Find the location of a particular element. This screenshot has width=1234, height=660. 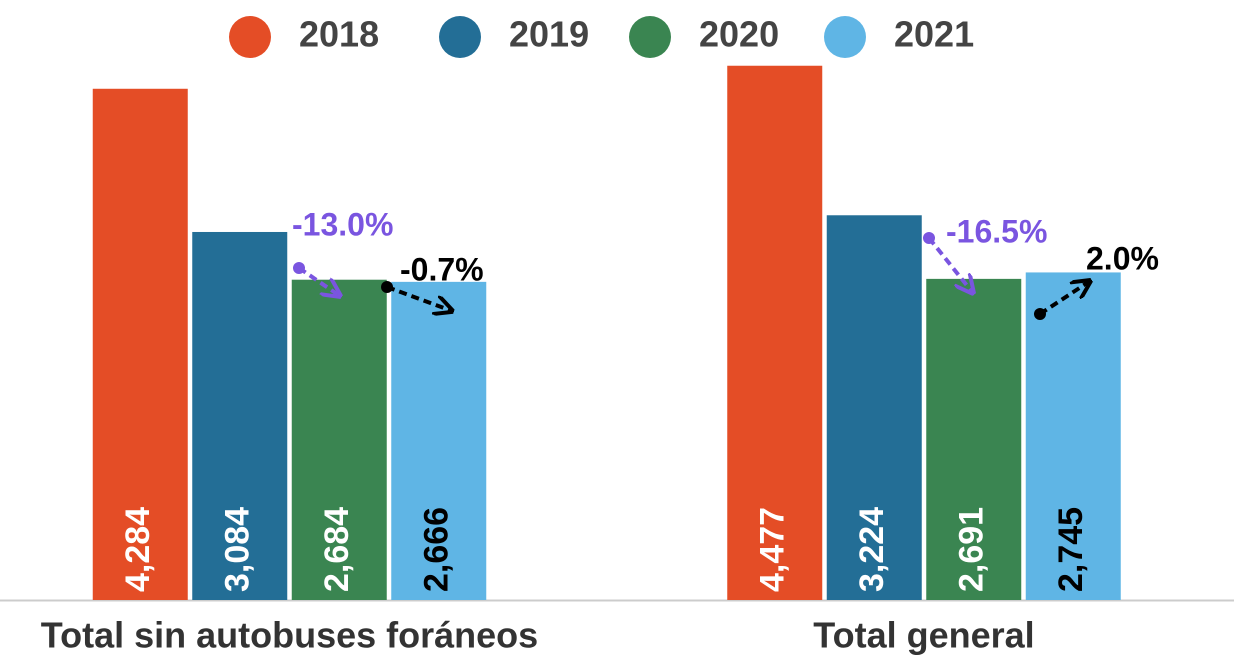

annotation: -0.7% is located at coordinates (442, 269).